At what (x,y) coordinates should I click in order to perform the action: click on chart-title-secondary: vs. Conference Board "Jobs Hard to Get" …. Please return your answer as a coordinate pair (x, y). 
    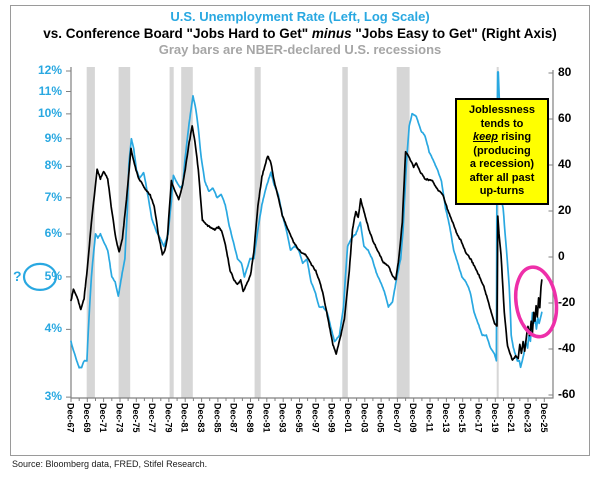
    Looking at the image, I should click on (300, 34).